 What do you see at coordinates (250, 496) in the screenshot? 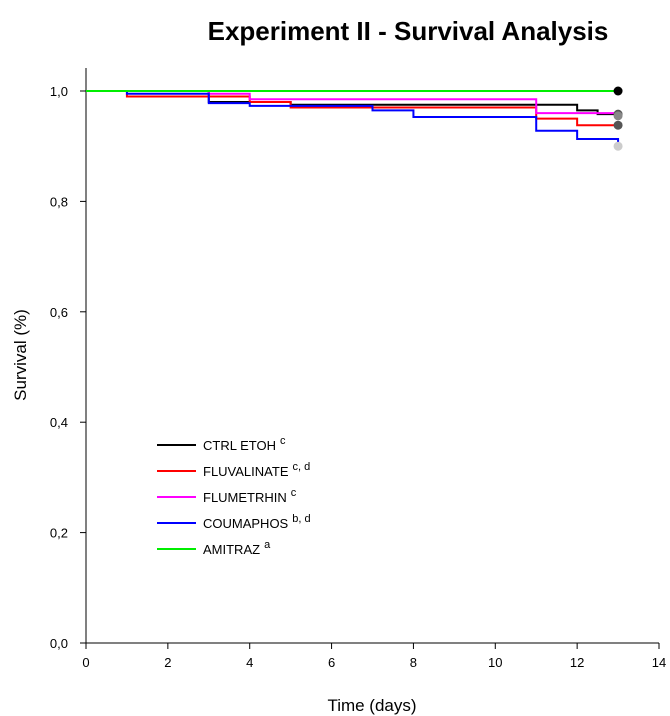
I see `legend-label: FLUMETRHIN c` at bounding box center [250, 496].